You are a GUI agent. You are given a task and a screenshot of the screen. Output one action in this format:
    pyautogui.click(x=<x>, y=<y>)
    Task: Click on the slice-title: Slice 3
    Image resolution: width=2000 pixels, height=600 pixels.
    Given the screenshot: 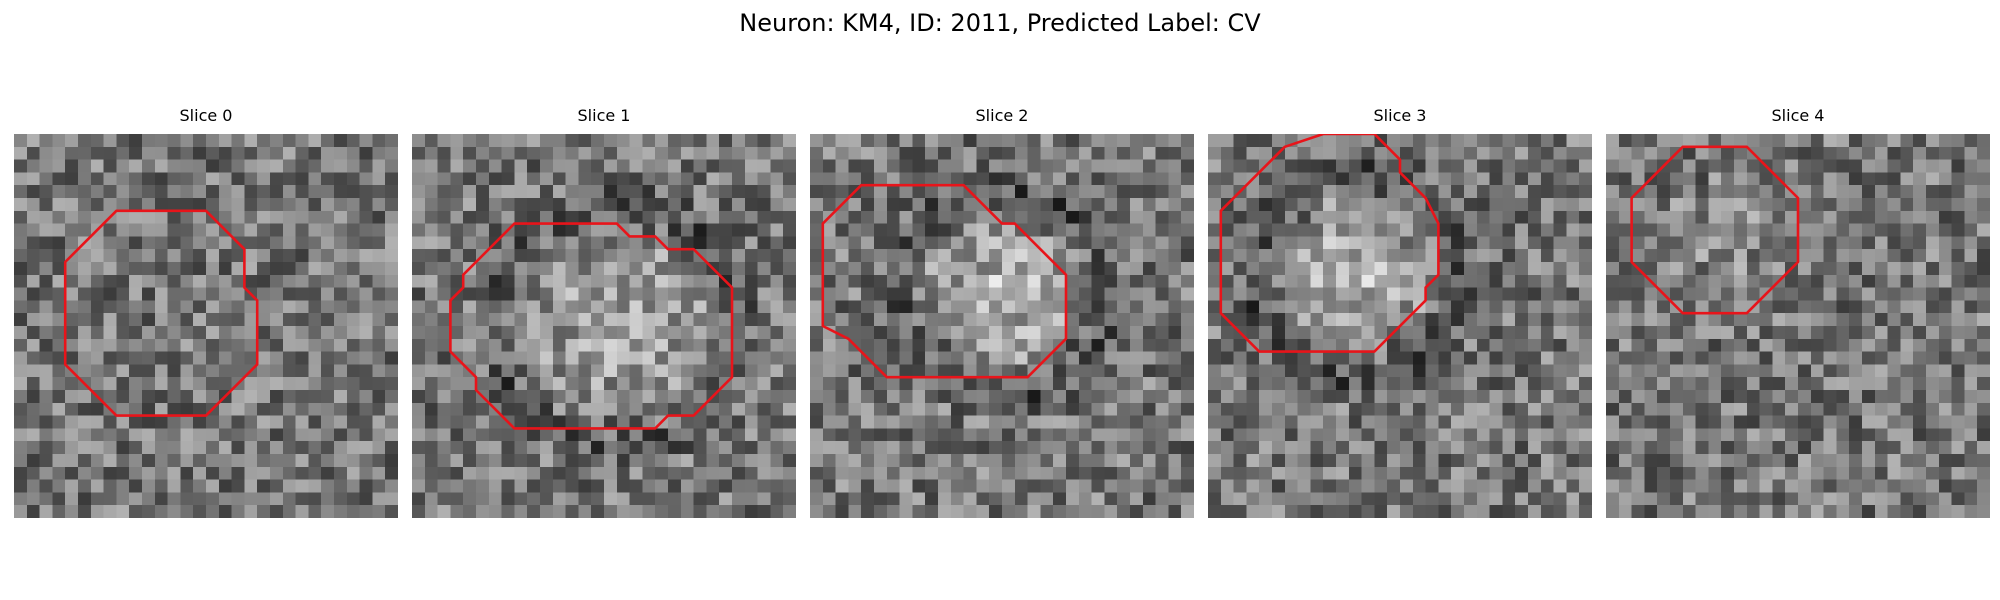 What is the action you would take?
    pyautogui.click(x=1400, y=115)
    